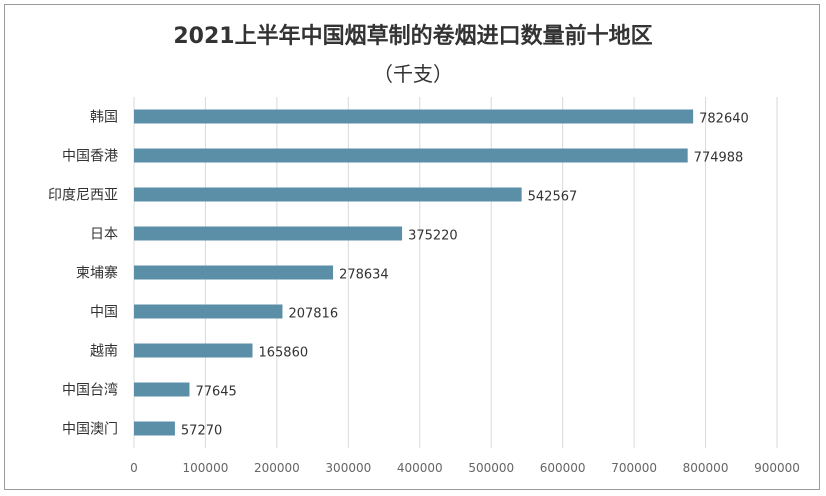 Image resolution: width=826 pixels, height=496 pixels. What do you see at coordinates (90, 390) in the screenshot?
I see `category-label: 中国台湾` at bounding box center [90, 390].